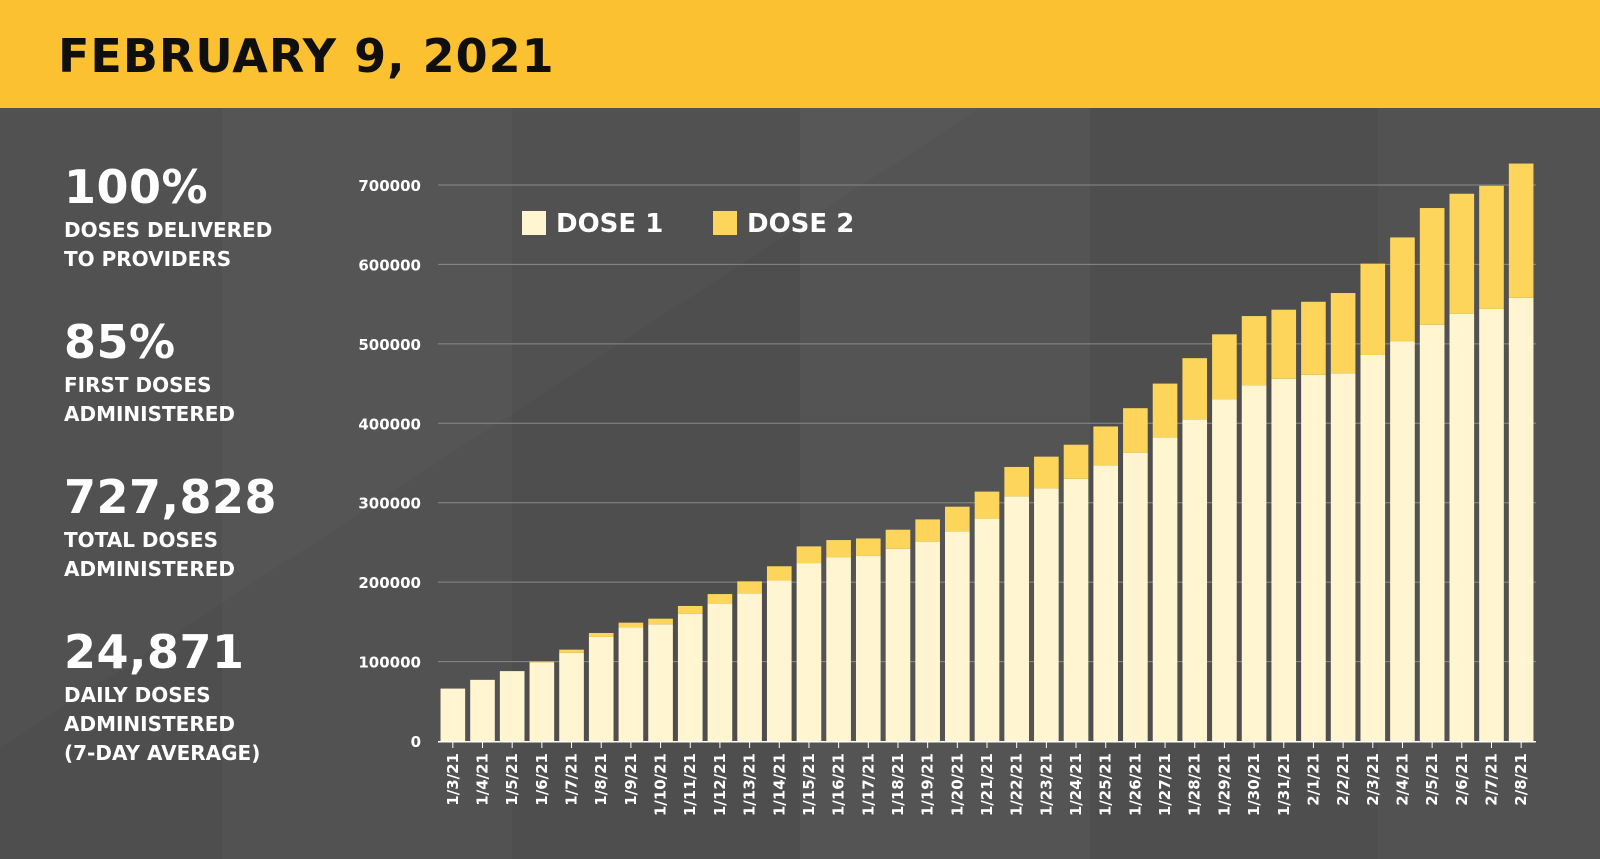  Describe the element at coordinates (389, 663) in the screenshot. I see `y-tick-label: 100000` at that location.